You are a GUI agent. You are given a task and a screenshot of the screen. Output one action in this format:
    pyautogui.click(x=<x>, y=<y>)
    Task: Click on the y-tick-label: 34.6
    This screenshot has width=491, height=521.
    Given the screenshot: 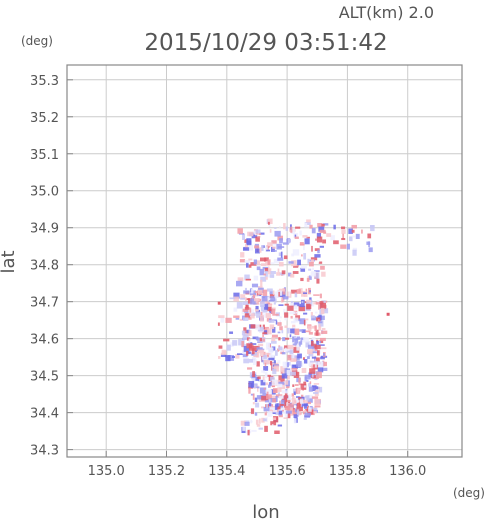 What is the action you would take?
    pyautogui.click(x=44, y=340)
    